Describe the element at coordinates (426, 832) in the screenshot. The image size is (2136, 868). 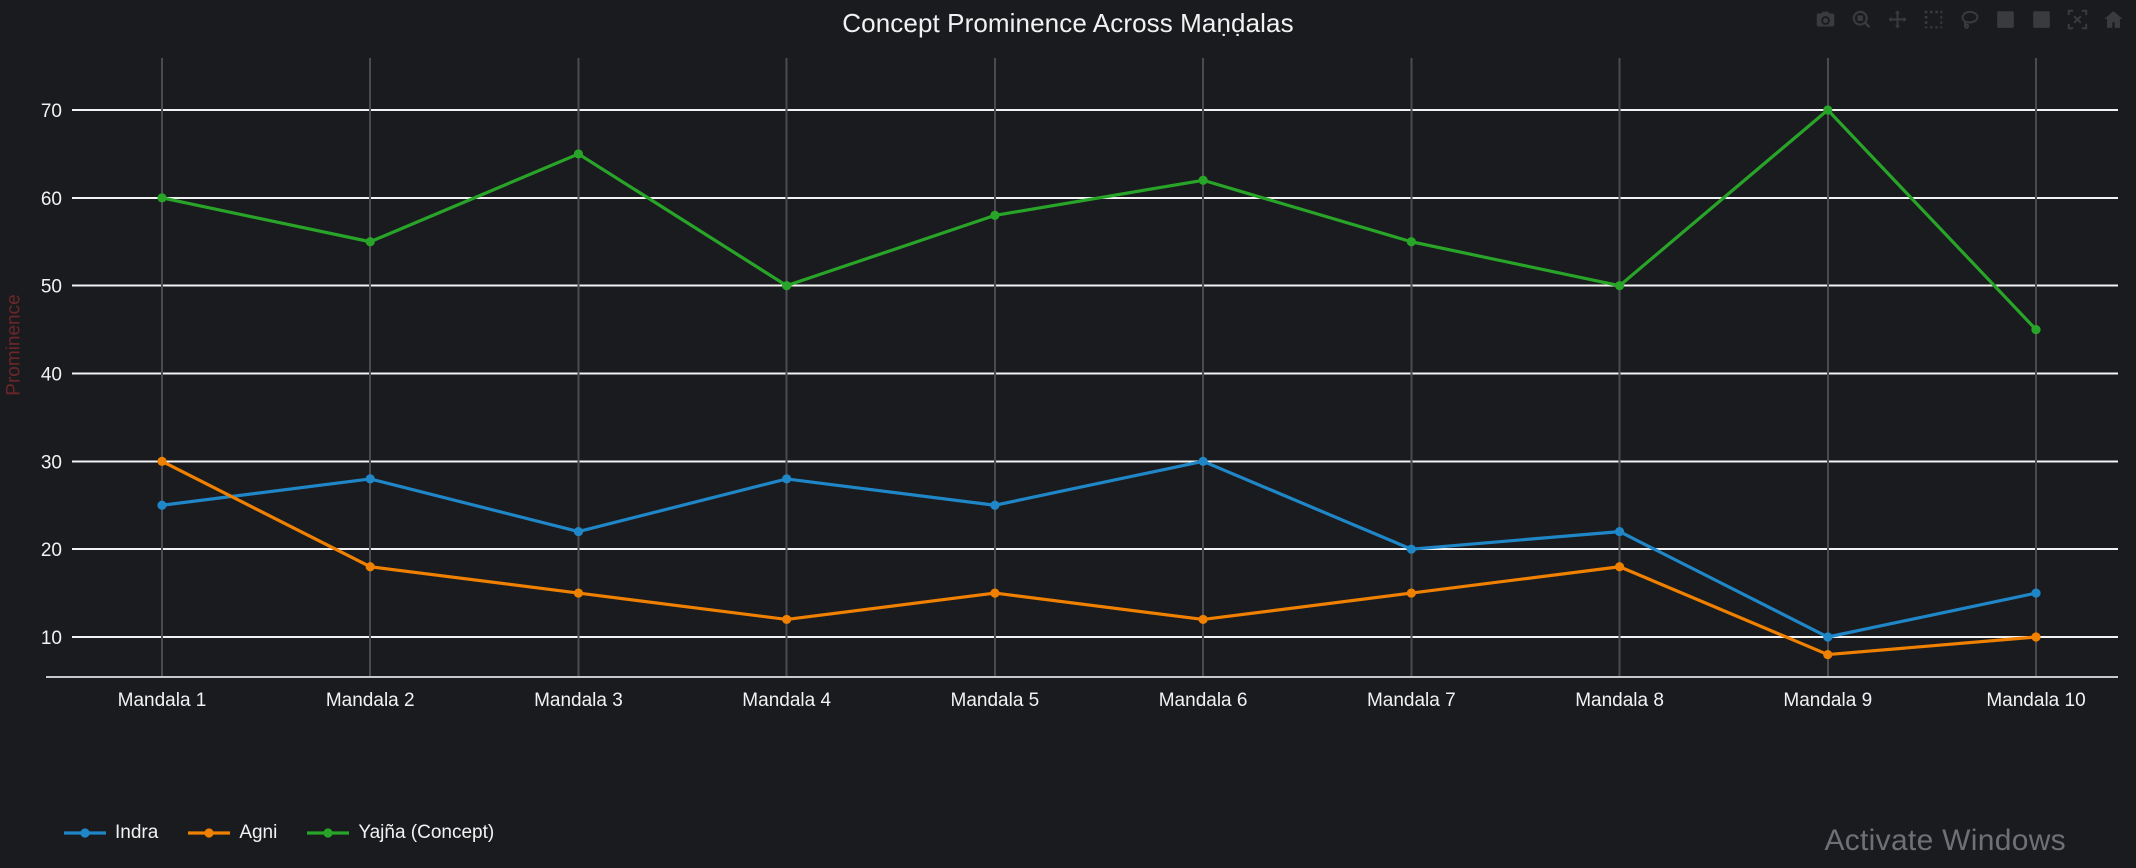
I see `legend-label: Yajña (Concept)` at that location.